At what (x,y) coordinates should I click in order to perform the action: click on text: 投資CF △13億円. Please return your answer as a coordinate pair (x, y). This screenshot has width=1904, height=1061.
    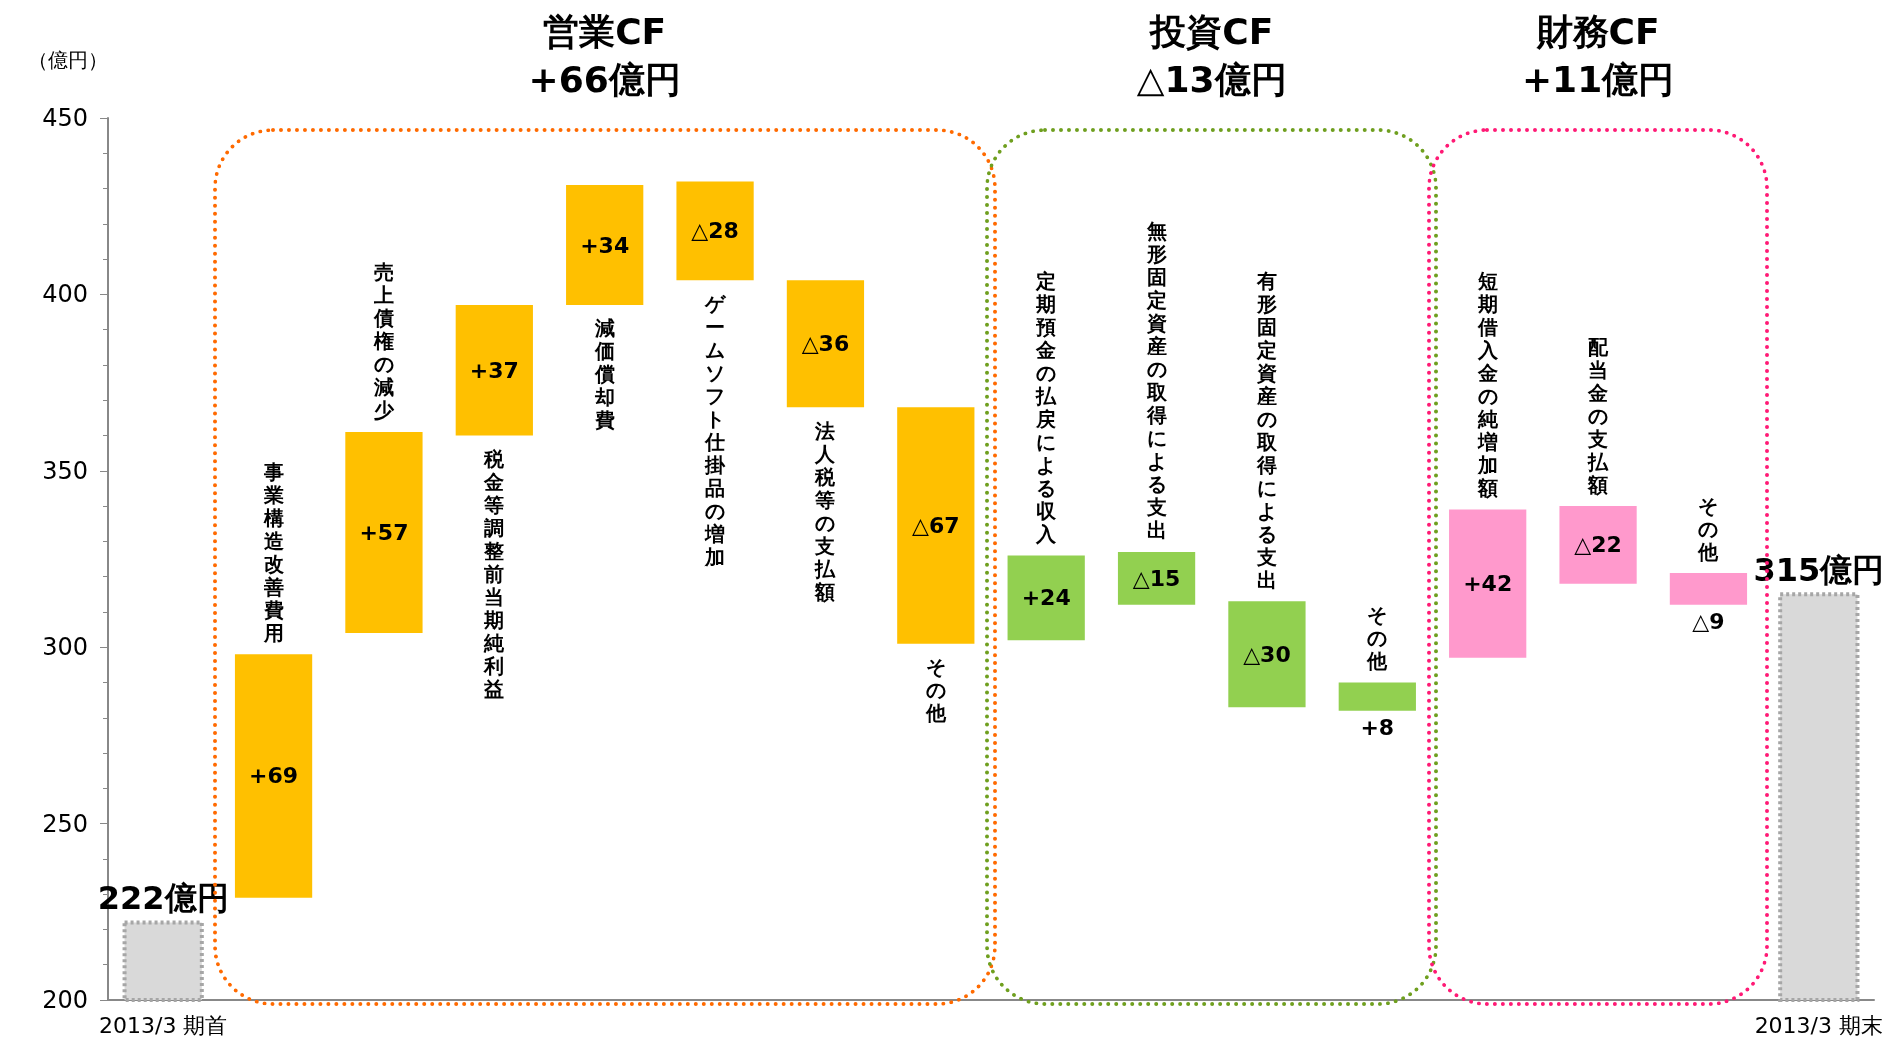
    Looking at the image, I should click on (1211, 56).